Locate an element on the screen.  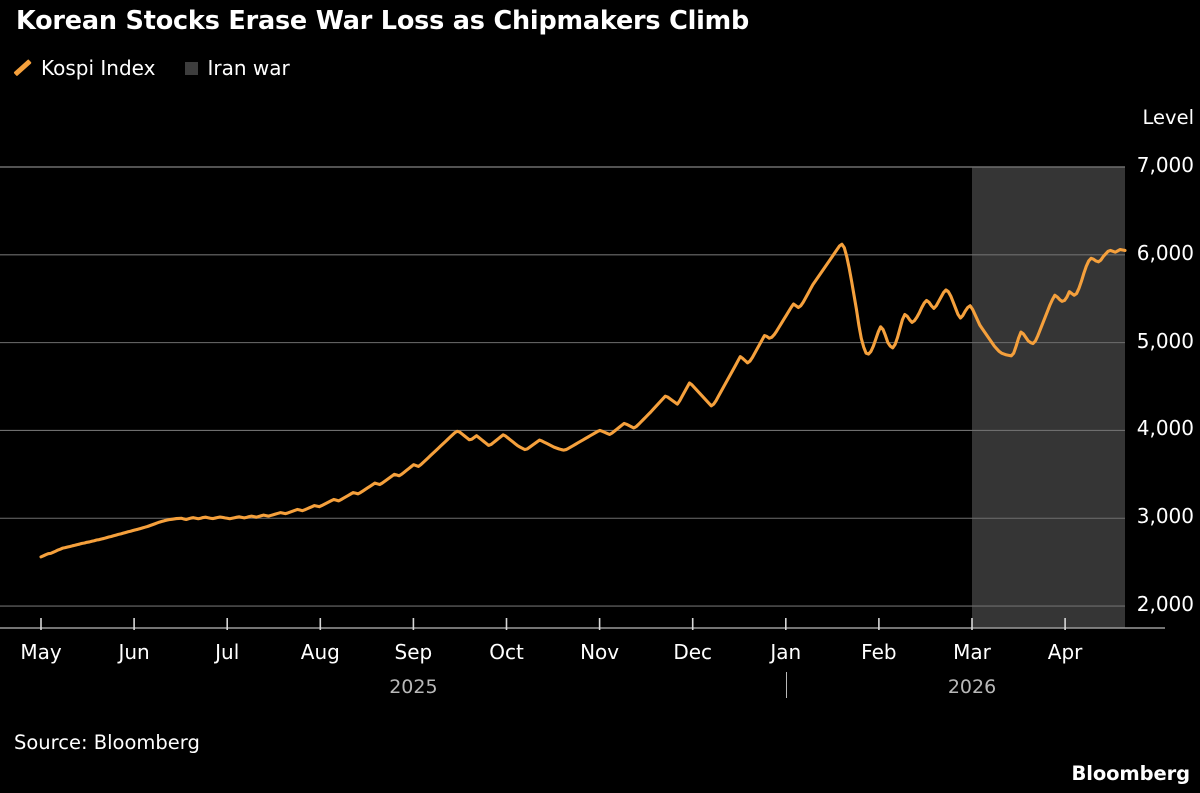
shaded-band-group is located at coordinates (1048, 397).